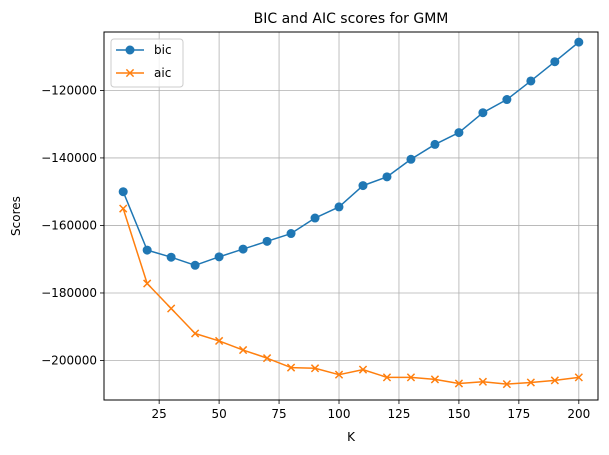  What do you see at coordinates (218, 414) in the screenshot?
I see `x-tick-label: 50` at bounding box center [218, 414].